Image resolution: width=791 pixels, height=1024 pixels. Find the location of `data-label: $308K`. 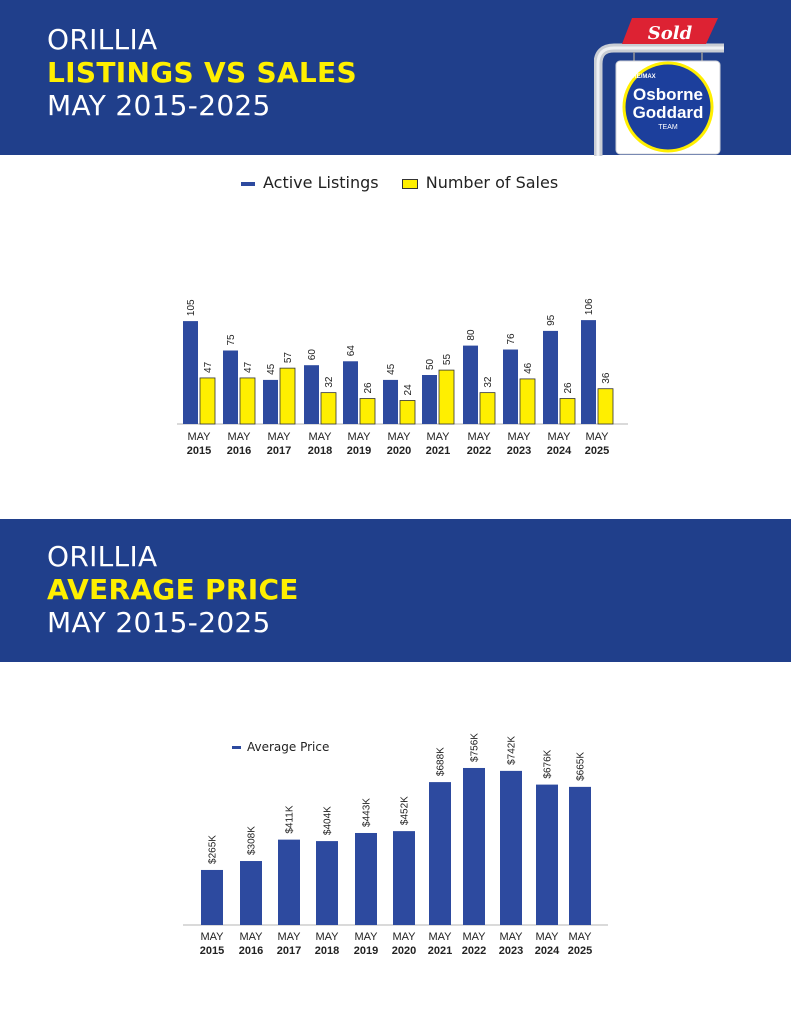

data-label: $308K is located at coordinates (252, 840).